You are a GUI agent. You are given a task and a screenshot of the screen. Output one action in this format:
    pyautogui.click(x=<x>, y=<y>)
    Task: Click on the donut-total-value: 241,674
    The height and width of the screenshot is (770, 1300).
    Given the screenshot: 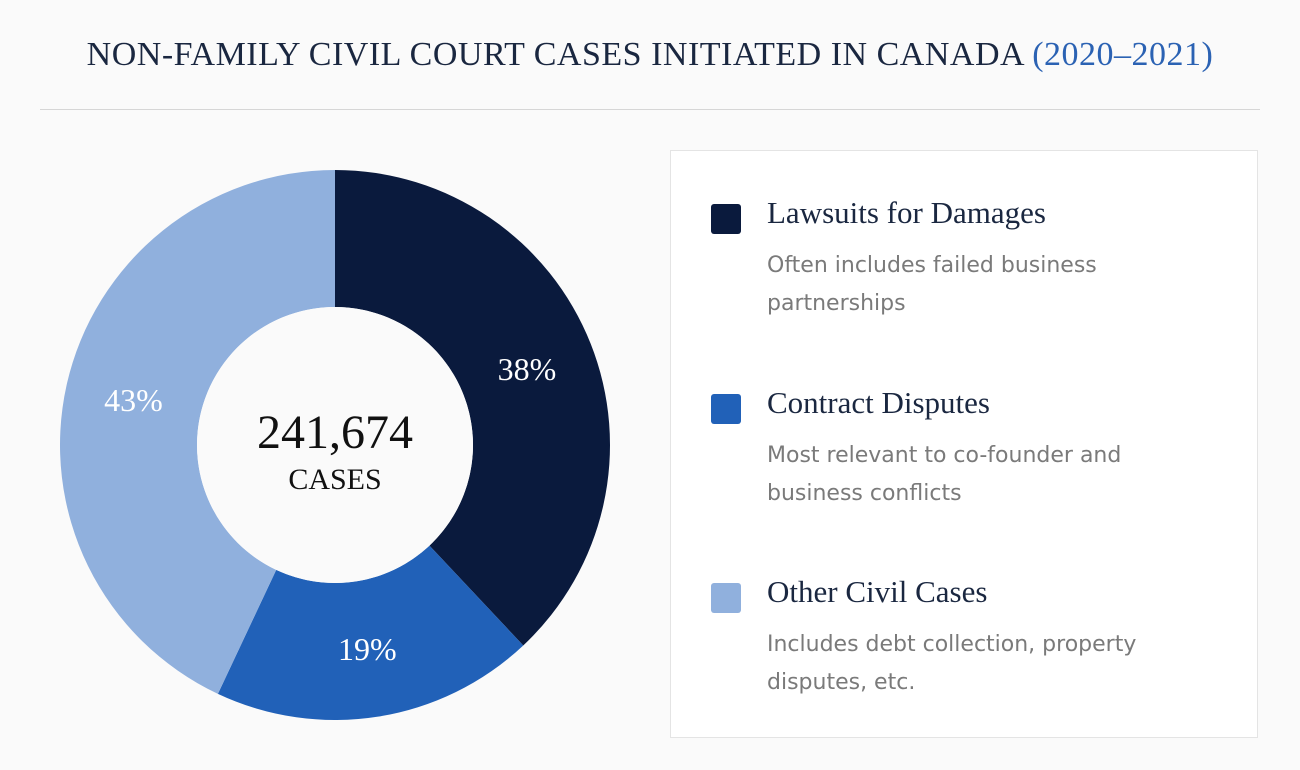 What is the action you would take?
    pyautogui.click(x=335, y=432)
    